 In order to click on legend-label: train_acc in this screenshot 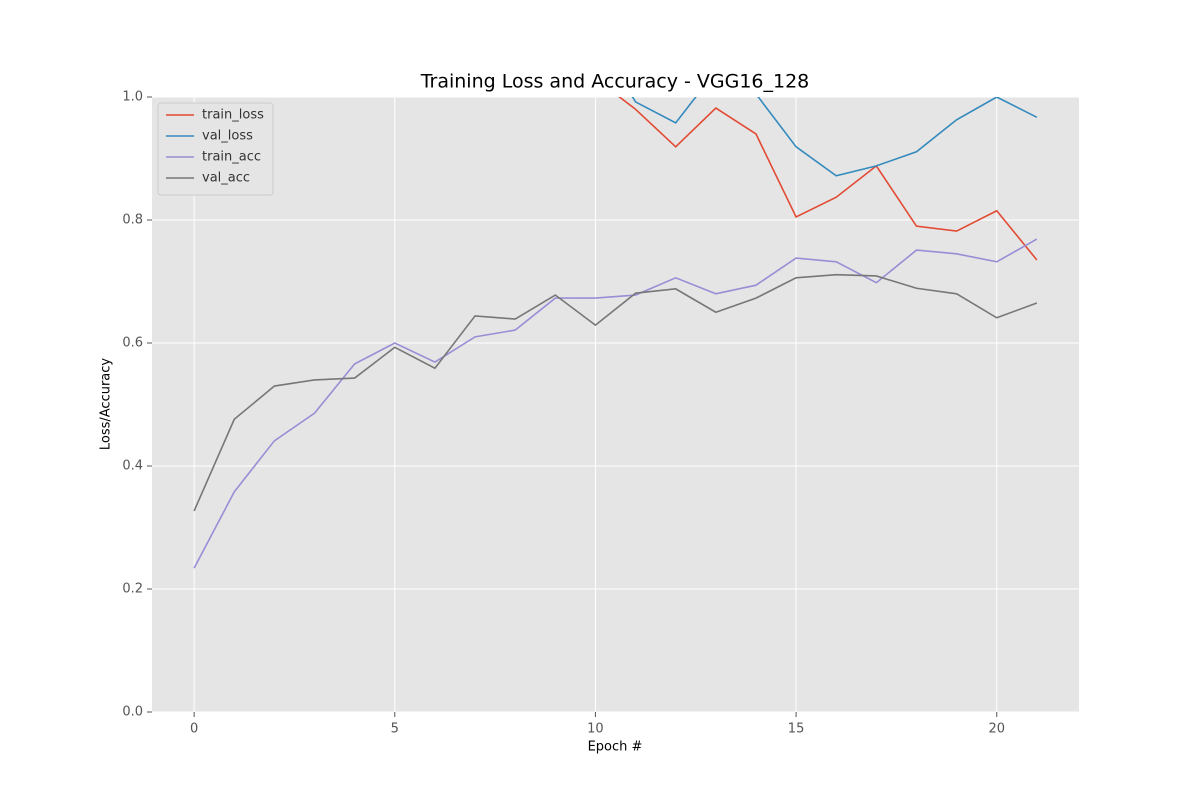, I will do `click(231, 157)`.